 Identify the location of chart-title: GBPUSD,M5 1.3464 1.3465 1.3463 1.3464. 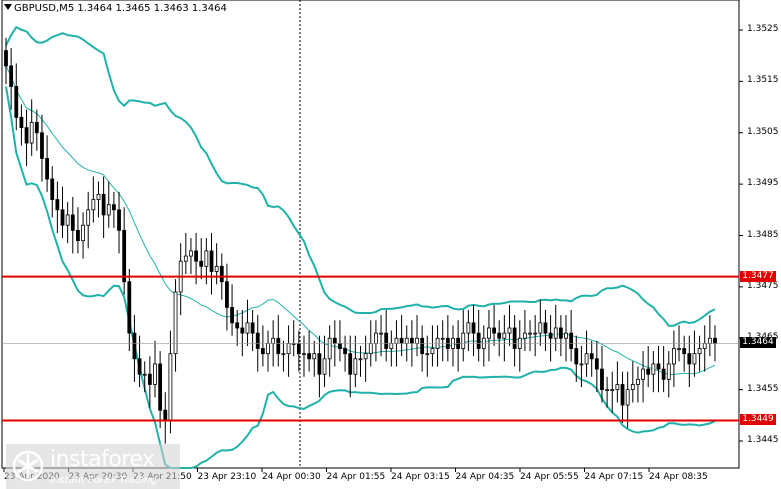
(115, 8).